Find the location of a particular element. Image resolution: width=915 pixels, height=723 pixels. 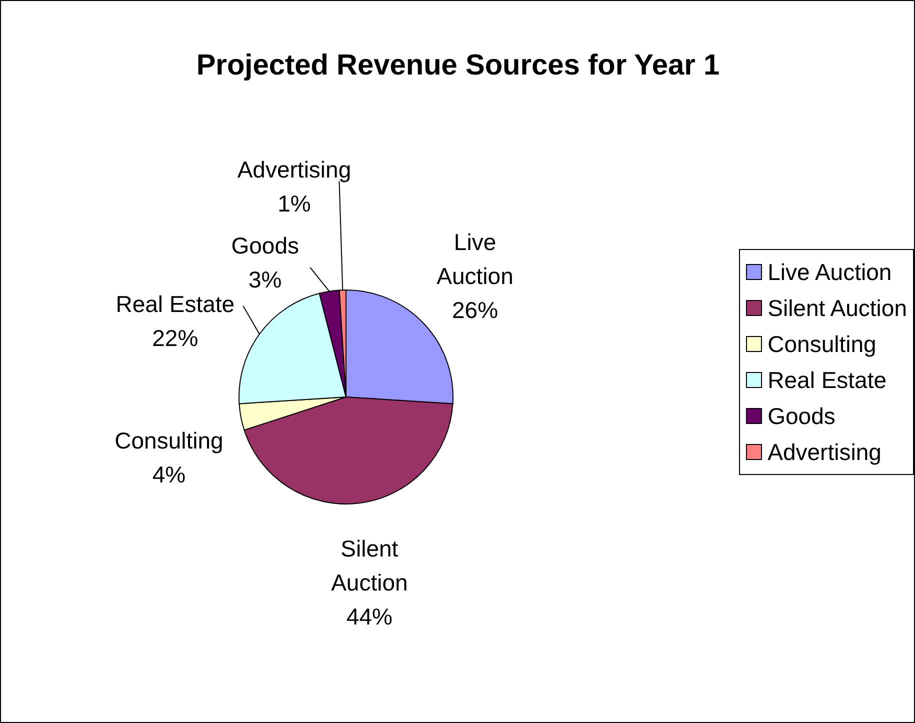

slice-label: Advertising is located at coordinates (294, 169).